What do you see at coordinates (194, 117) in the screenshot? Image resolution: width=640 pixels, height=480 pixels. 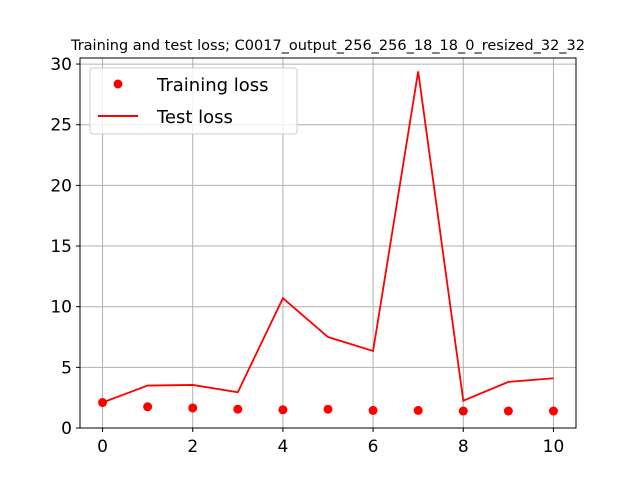 I see `legend-label-test-loss: Test loss` at bounding box center [194, 117].